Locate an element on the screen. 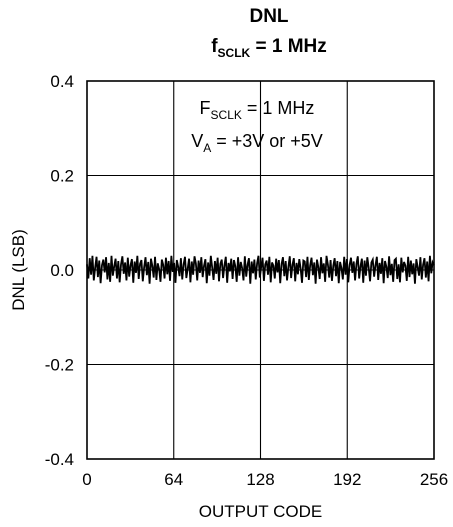 This screenshot has height=527, width=453. x-tick-label-0: 0 is located at coordinates (86, 479).